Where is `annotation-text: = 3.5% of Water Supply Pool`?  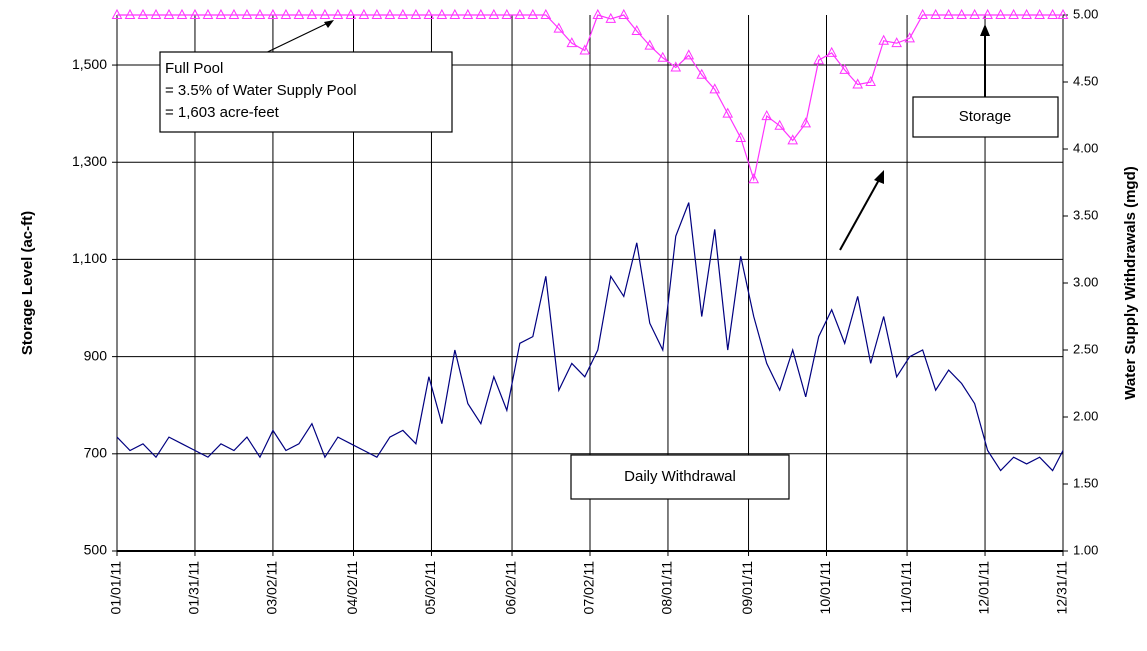 annotation-text: = 3.5% of Water Supply Pool is located at coordinates (261, 90).